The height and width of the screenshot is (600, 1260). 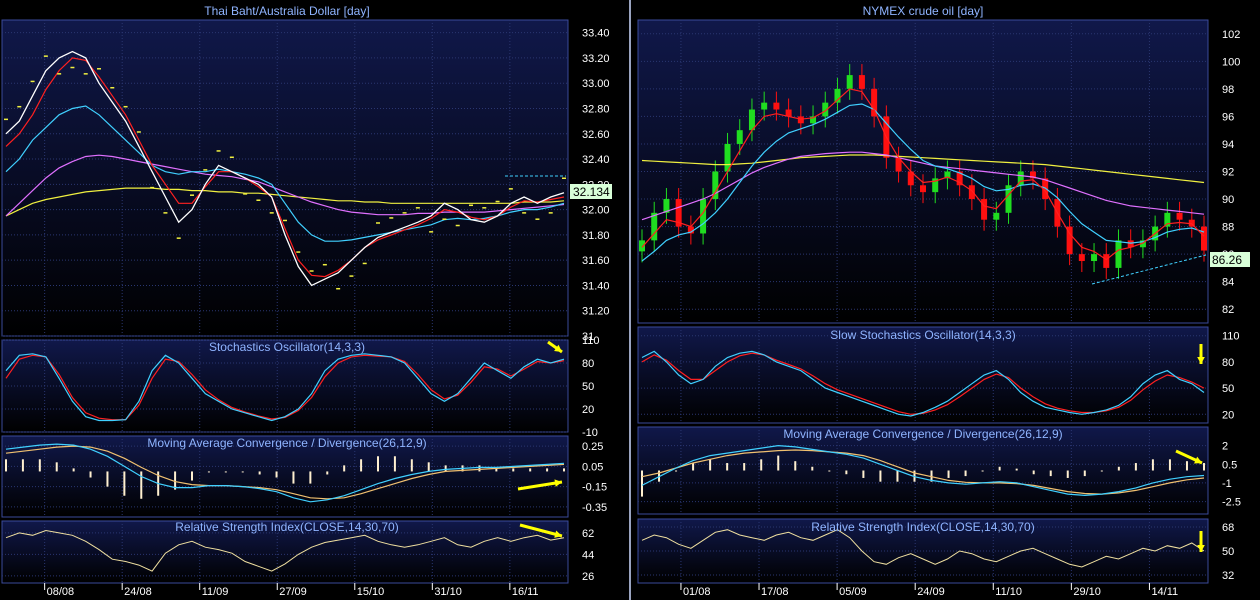 What do you see at coordinates (588, 337) in the screenshot?
I see `left-price-tick-label: 31` at bounding box center [588, 337].